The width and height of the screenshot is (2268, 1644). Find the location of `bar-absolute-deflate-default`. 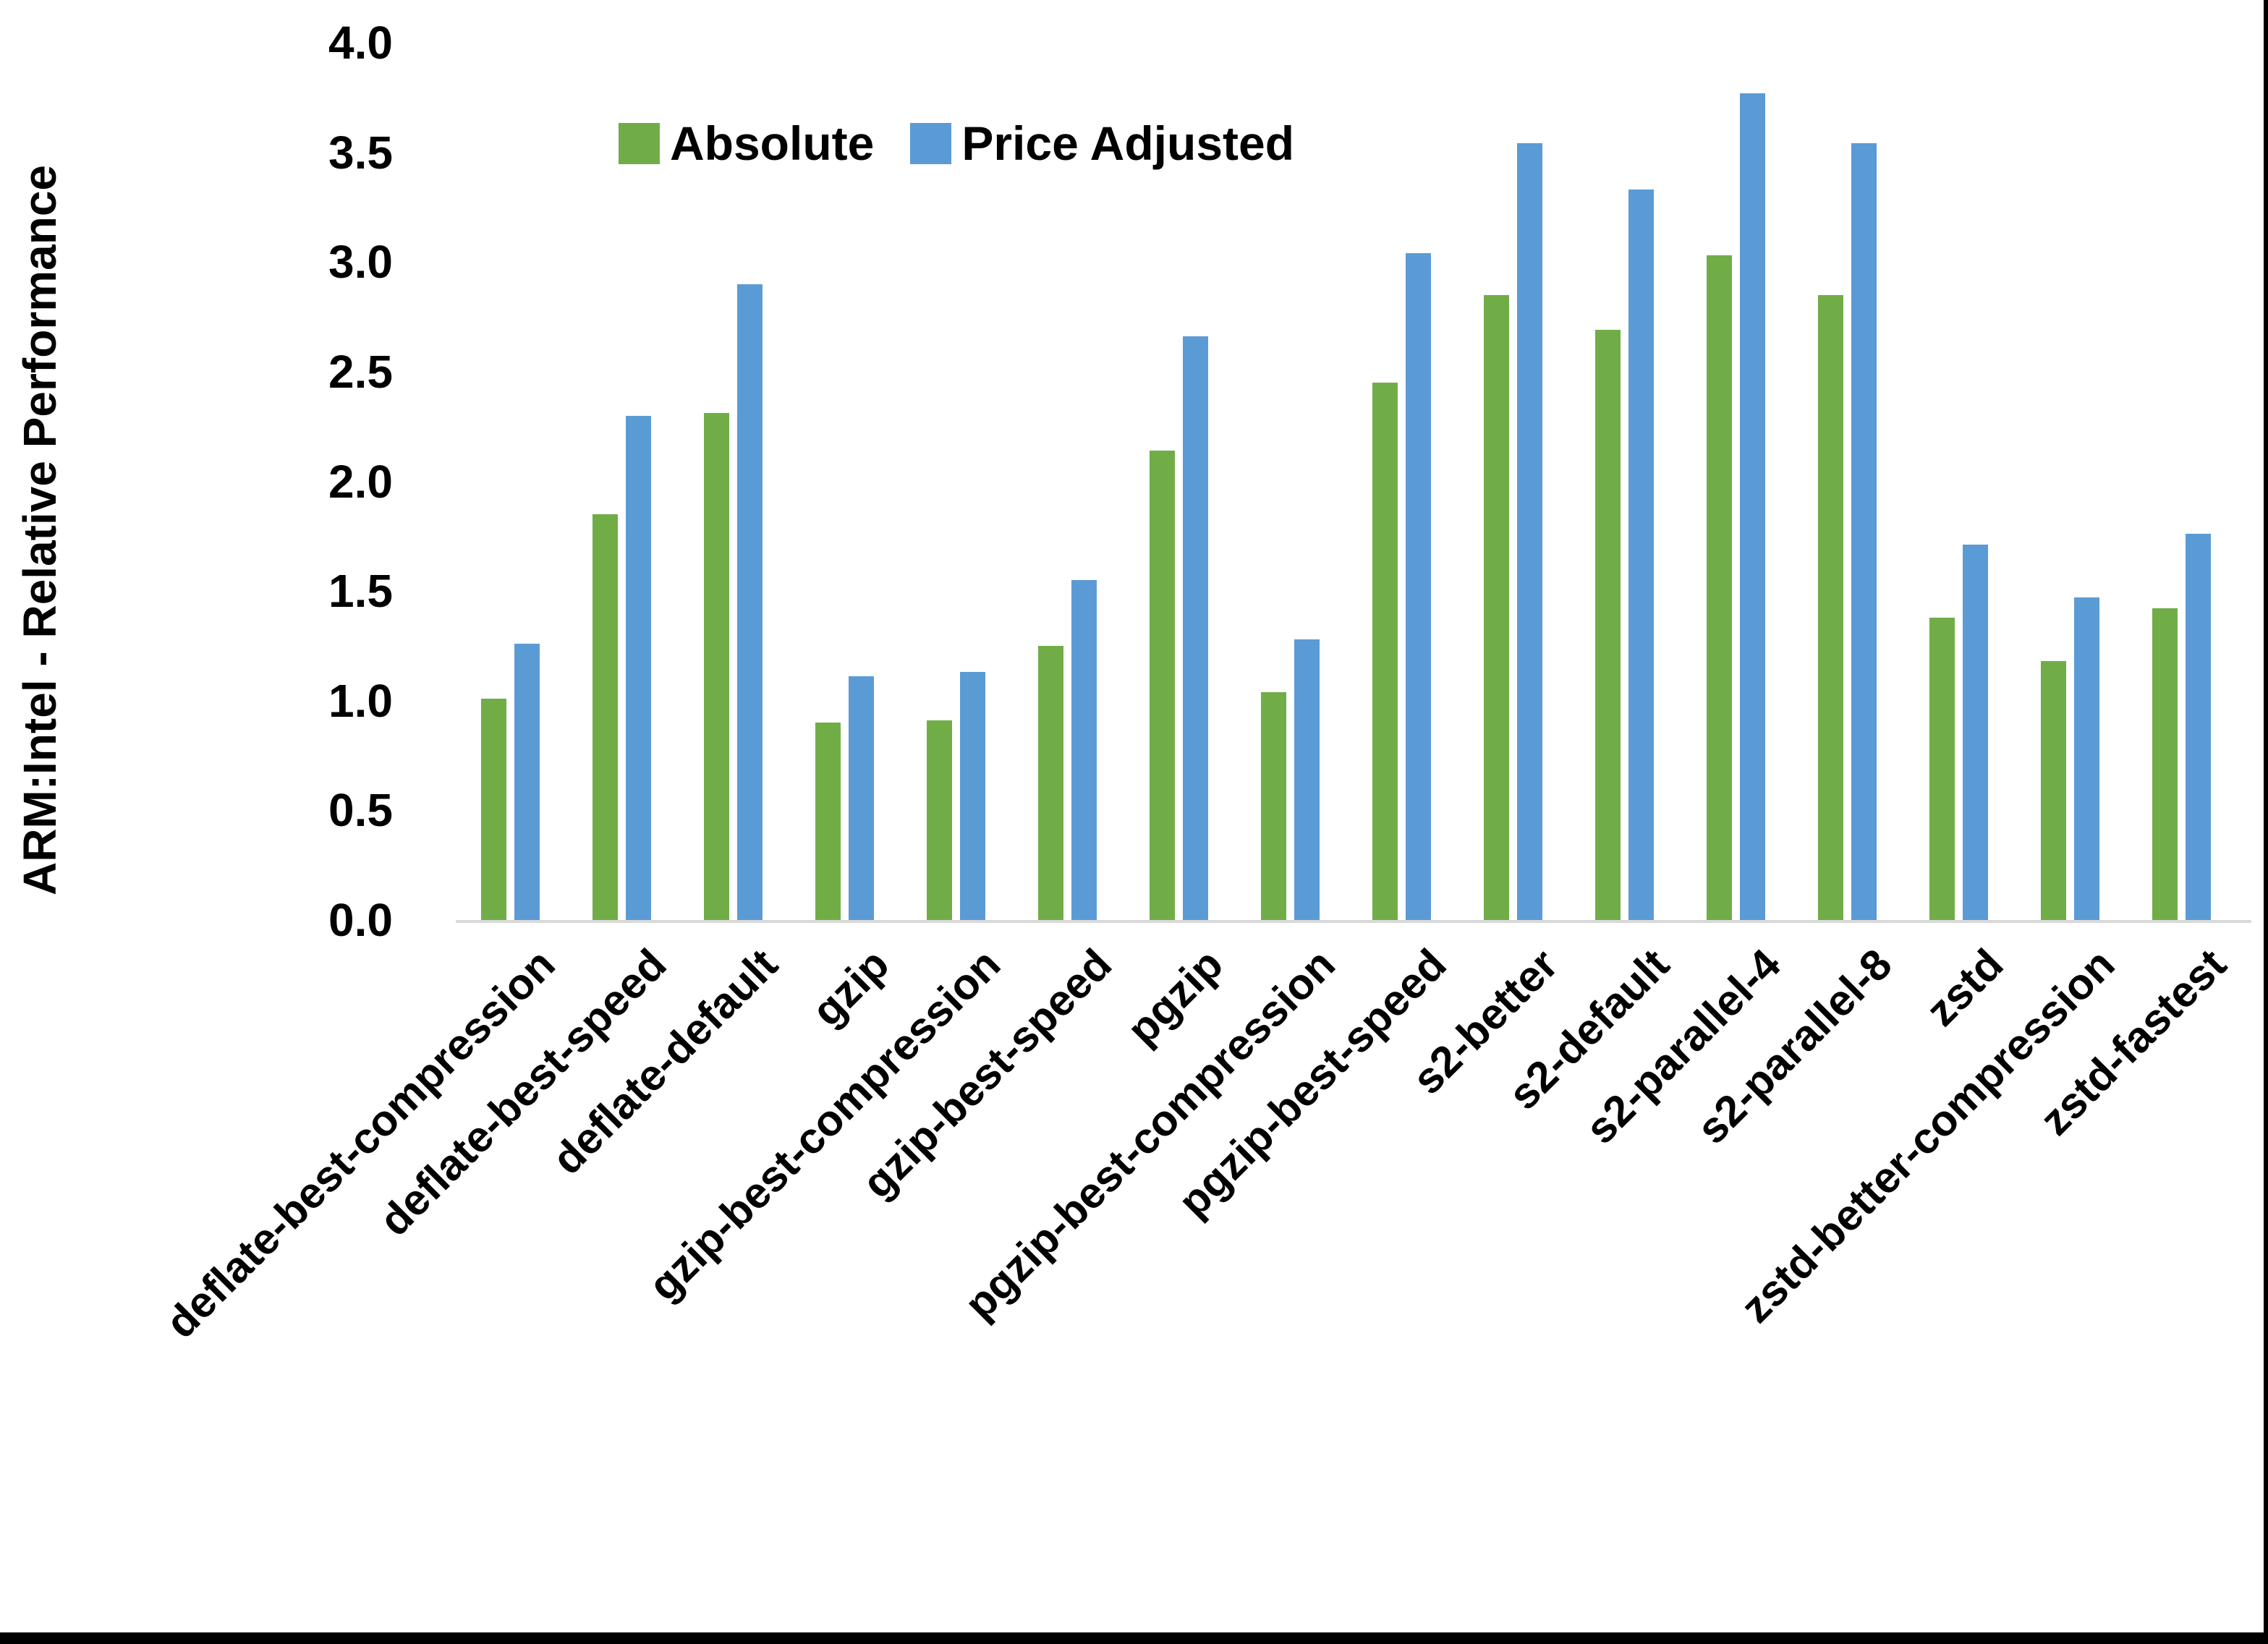

bar-absolute-deflate-default is located at coordinates (716, 666).